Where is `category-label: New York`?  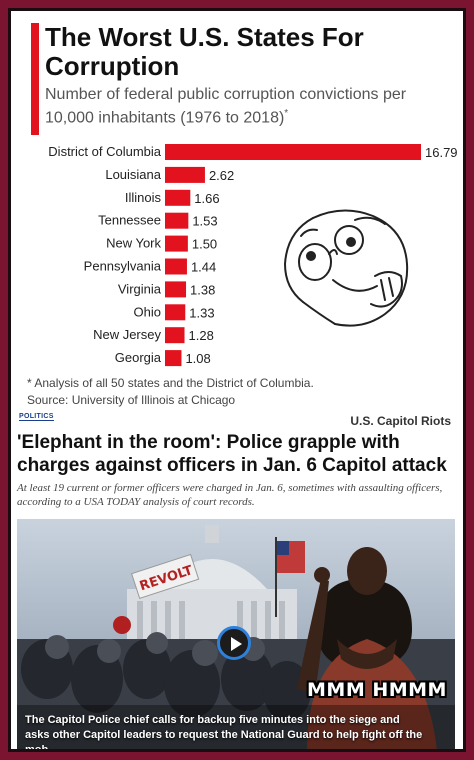 category-label: New York is located at coordinates (133, 243).